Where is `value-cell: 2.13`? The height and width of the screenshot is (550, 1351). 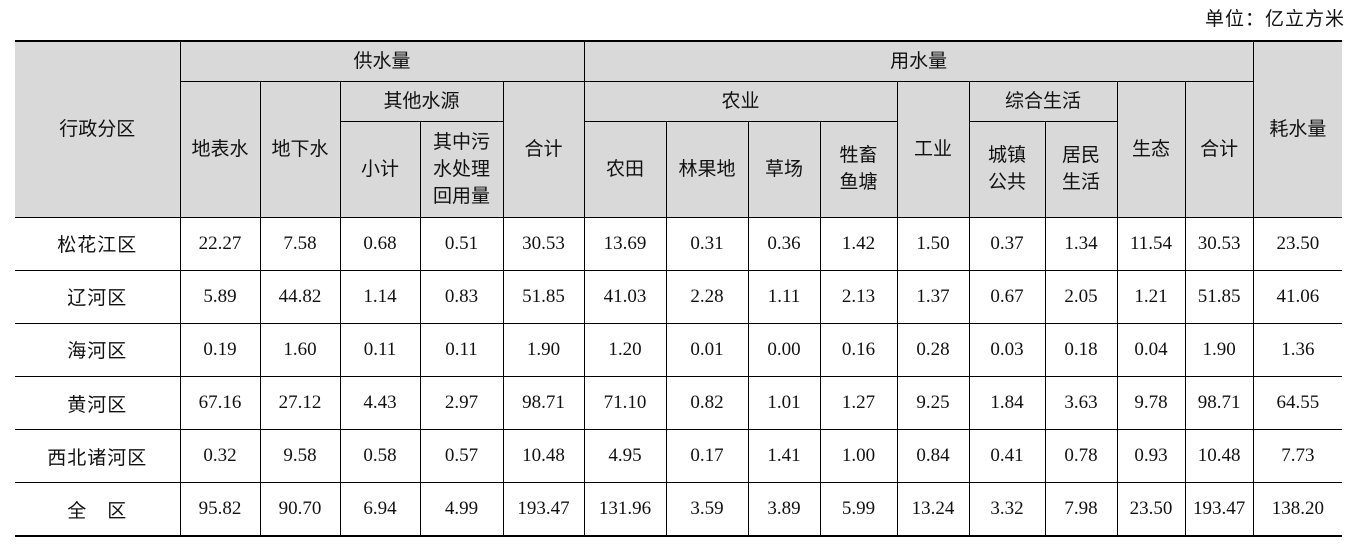 value-cell: 2.13 is located at coordinates (858, 296).